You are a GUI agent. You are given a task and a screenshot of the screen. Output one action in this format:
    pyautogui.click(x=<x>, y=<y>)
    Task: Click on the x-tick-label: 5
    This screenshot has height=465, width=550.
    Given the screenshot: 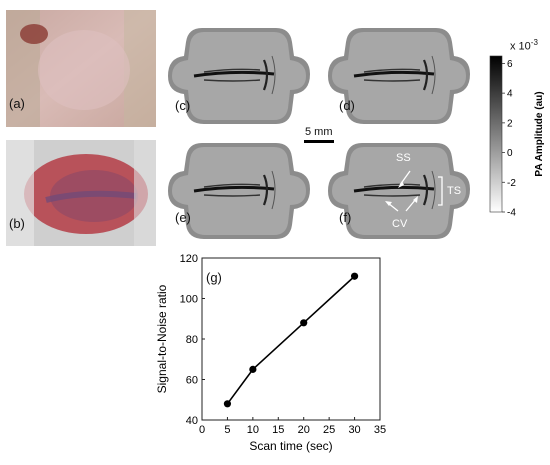 What is the action you would take?
    pyautogui.click(x=227, y=430)
    